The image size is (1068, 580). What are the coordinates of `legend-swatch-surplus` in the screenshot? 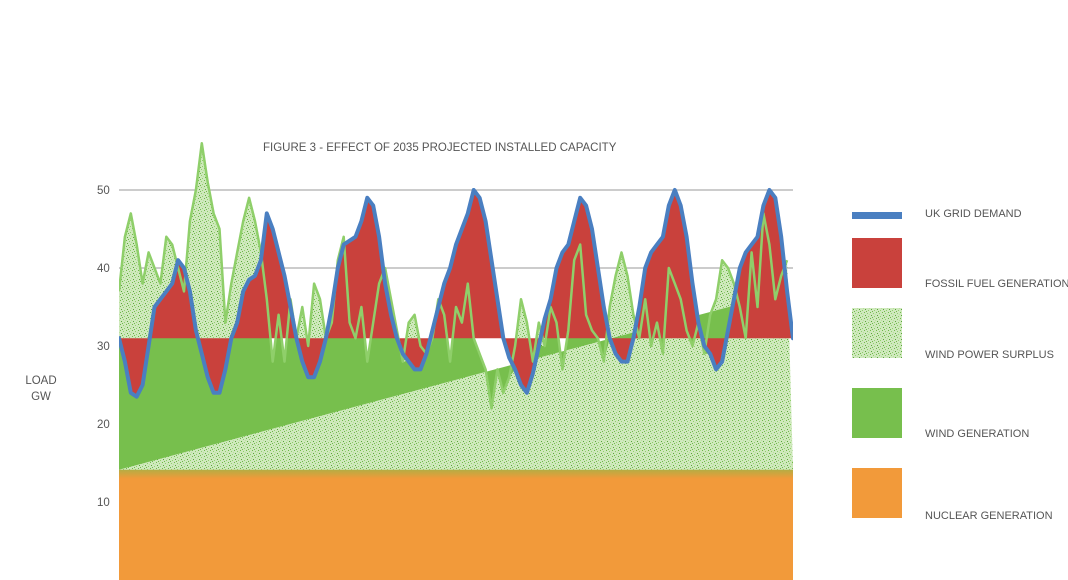 It's located at (877, 333).